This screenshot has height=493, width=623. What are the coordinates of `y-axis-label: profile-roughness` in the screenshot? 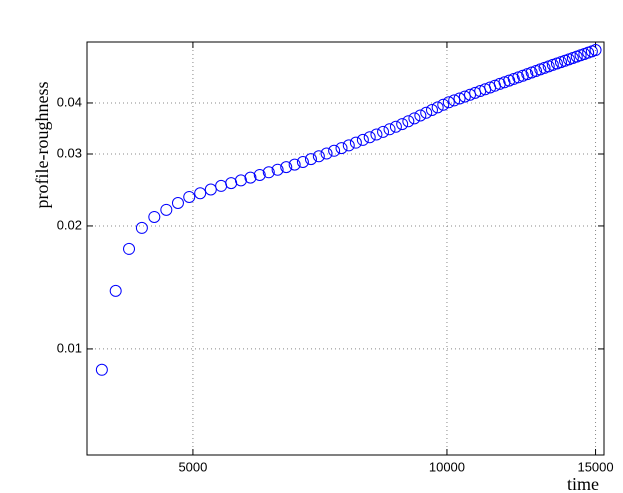 It's located at (42, 145).